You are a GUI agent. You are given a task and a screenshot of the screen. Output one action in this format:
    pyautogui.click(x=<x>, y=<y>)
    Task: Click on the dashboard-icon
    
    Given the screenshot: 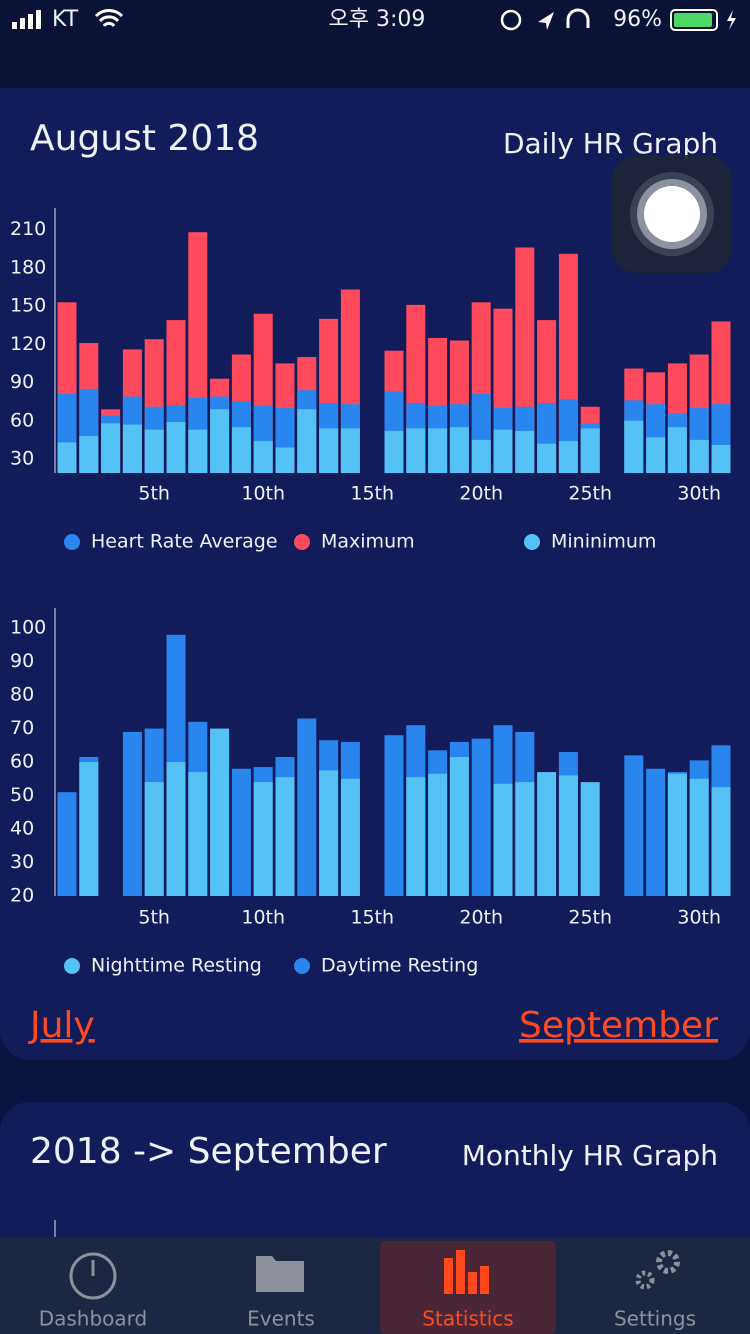 What is the action you would take?
    pyautogui.click(x=93, y=1276)
    